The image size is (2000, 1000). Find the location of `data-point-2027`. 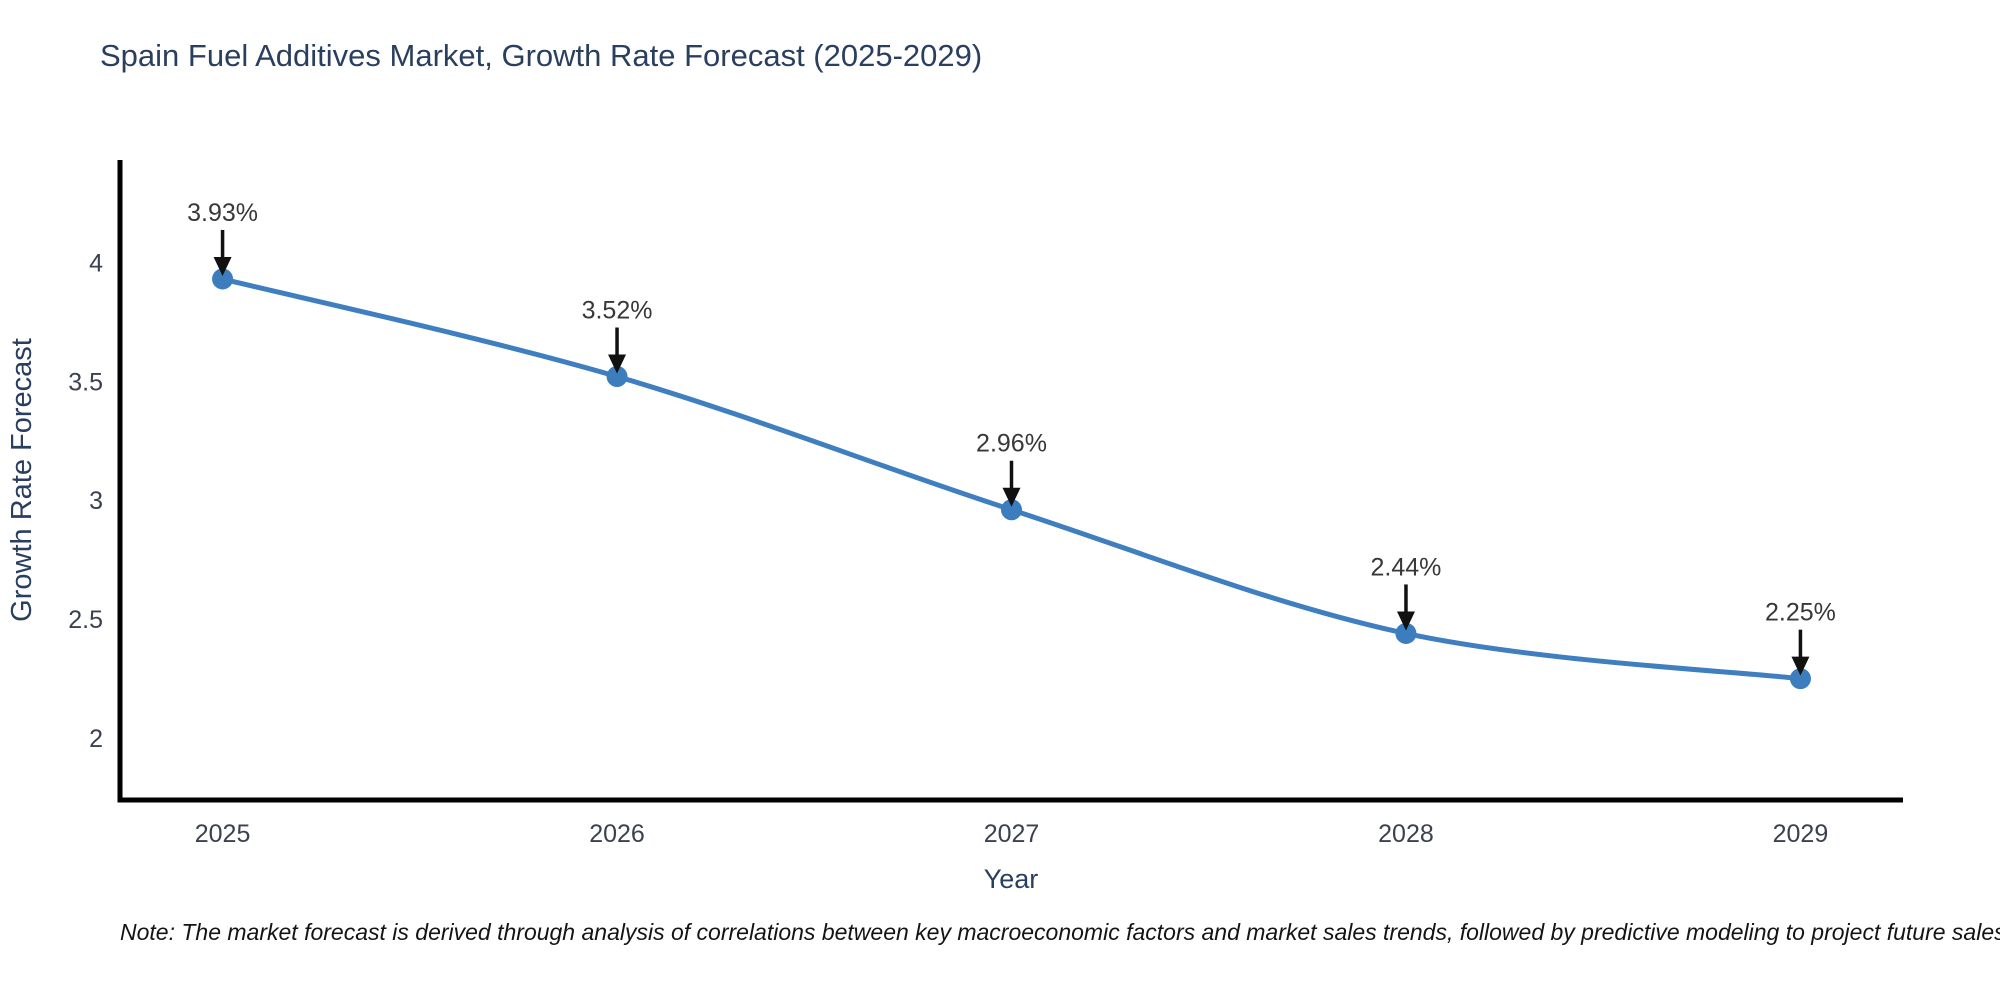

data-point-2027 is located at coordinates (1011, 510).